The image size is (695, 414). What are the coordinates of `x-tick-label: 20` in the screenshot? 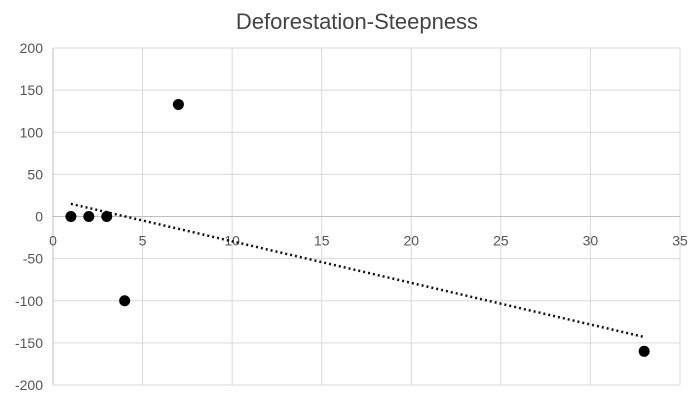 It's located at (411, 241).